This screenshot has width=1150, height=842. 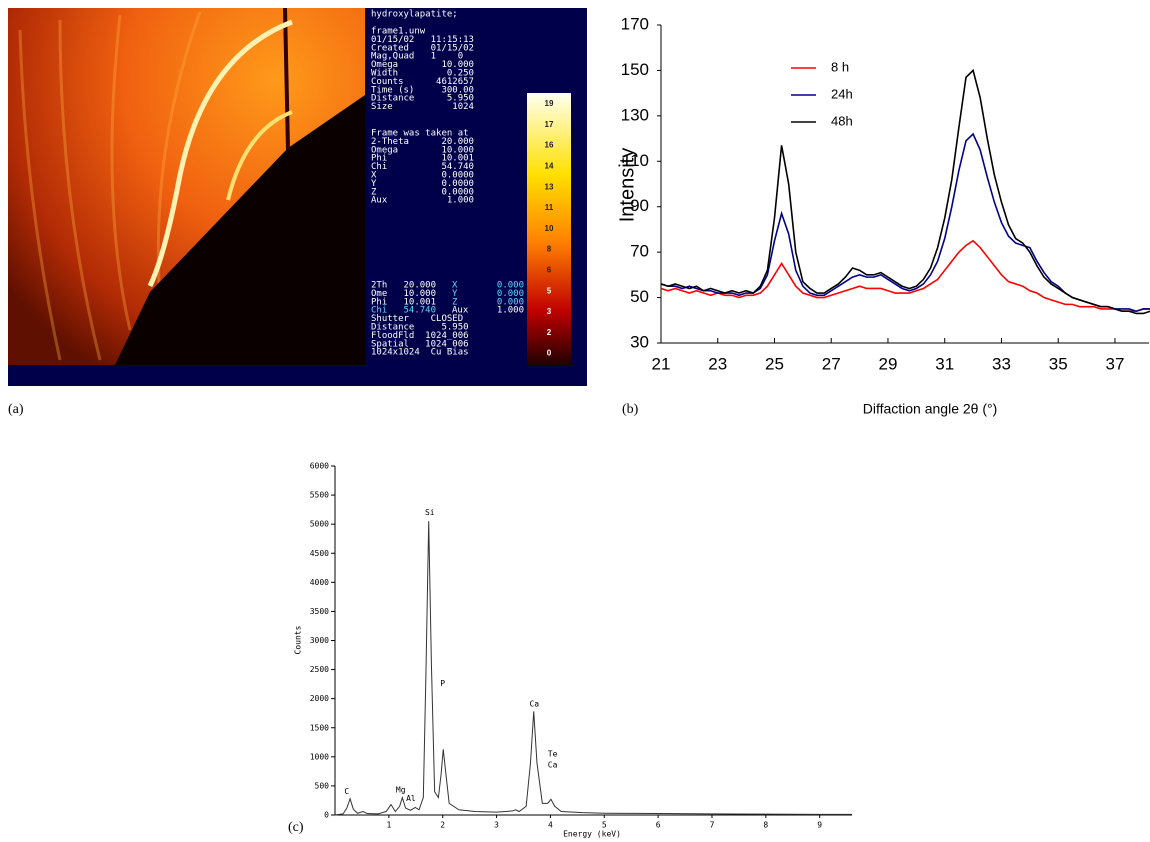 What do you see at coordinates (630, 409) in the screenshot?
I see `panel-label: (b)` at bounding box center [630, 409].